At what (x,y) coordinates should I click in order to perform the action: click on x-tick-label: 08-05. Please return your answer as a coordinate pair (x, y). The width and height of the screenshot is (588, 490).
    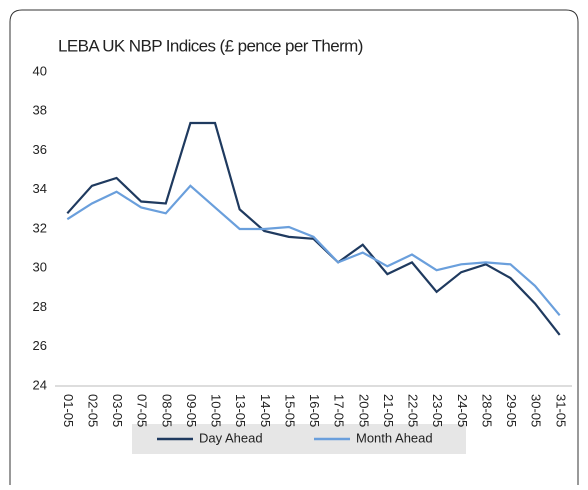
    Looking at the image, I should click on (166, 410).